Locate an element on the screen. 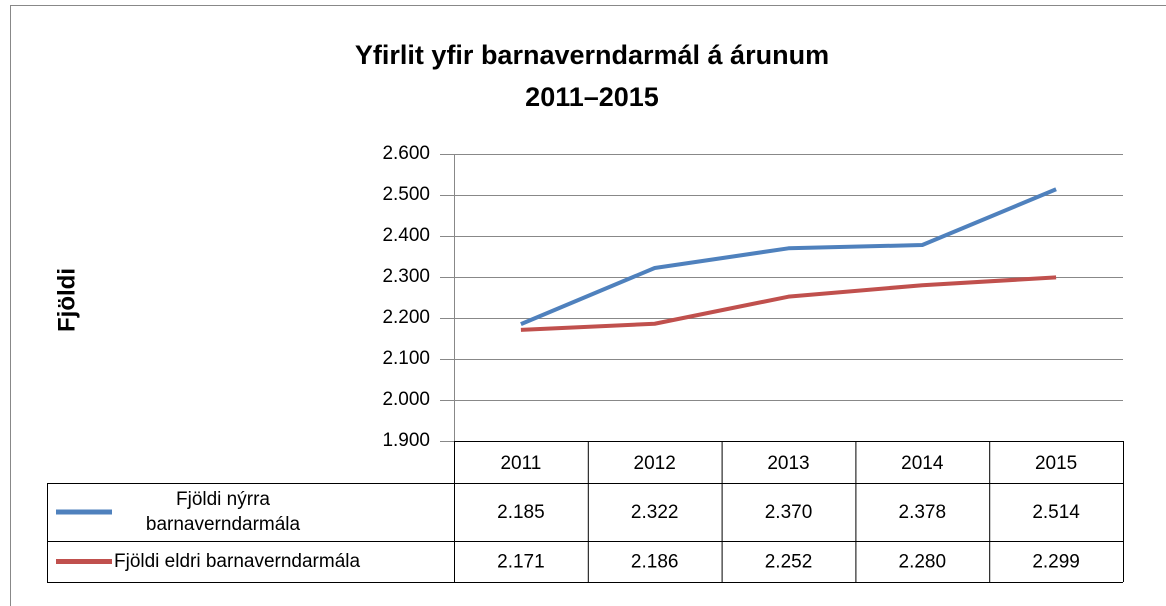 The image size is (1166, 606). legend-label: Fjöldi nýrra barnaverndarmála is located at coordinates (223, 512).